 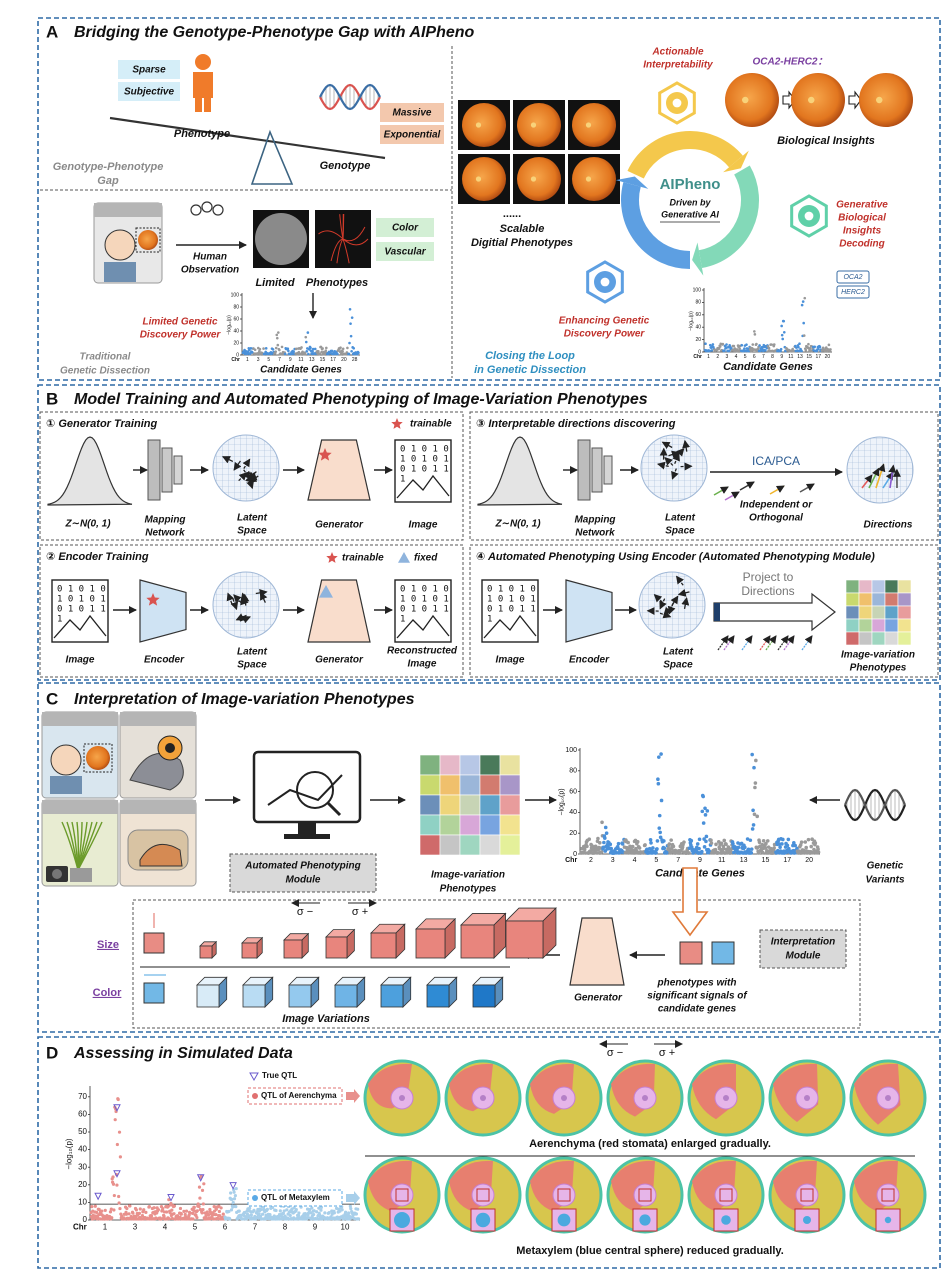 I want to click on chromosome-label: 20, so click(x=344, y=360).